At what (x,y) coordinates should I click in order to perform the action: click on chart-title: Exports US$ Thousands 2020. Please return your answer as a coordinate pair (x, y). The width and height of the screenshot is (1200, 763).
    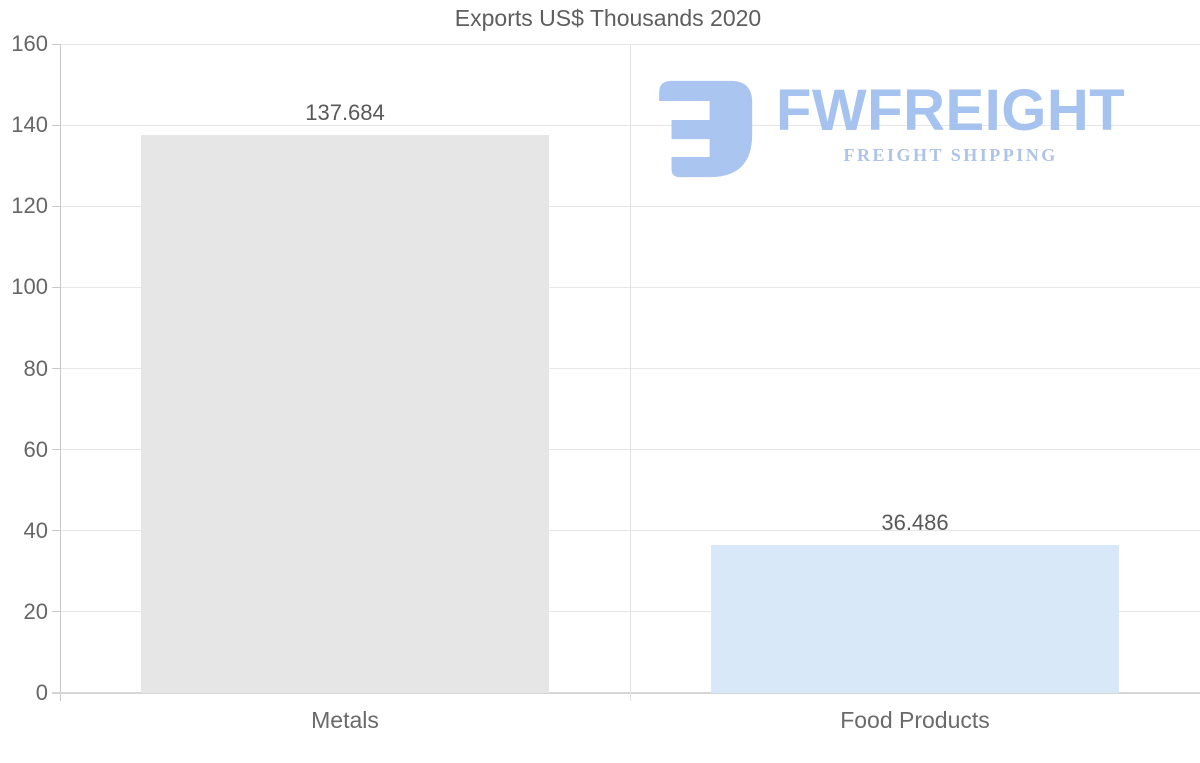
    Looking at the image, I should click on (608, 18).